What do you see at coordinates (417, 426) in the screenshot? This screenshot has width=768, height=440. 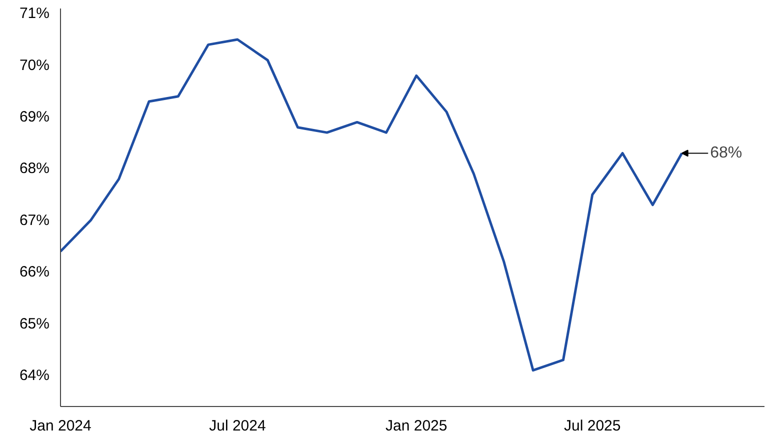 I see `x-tick-label: Jan 2025` at bounding box center [417, 426].